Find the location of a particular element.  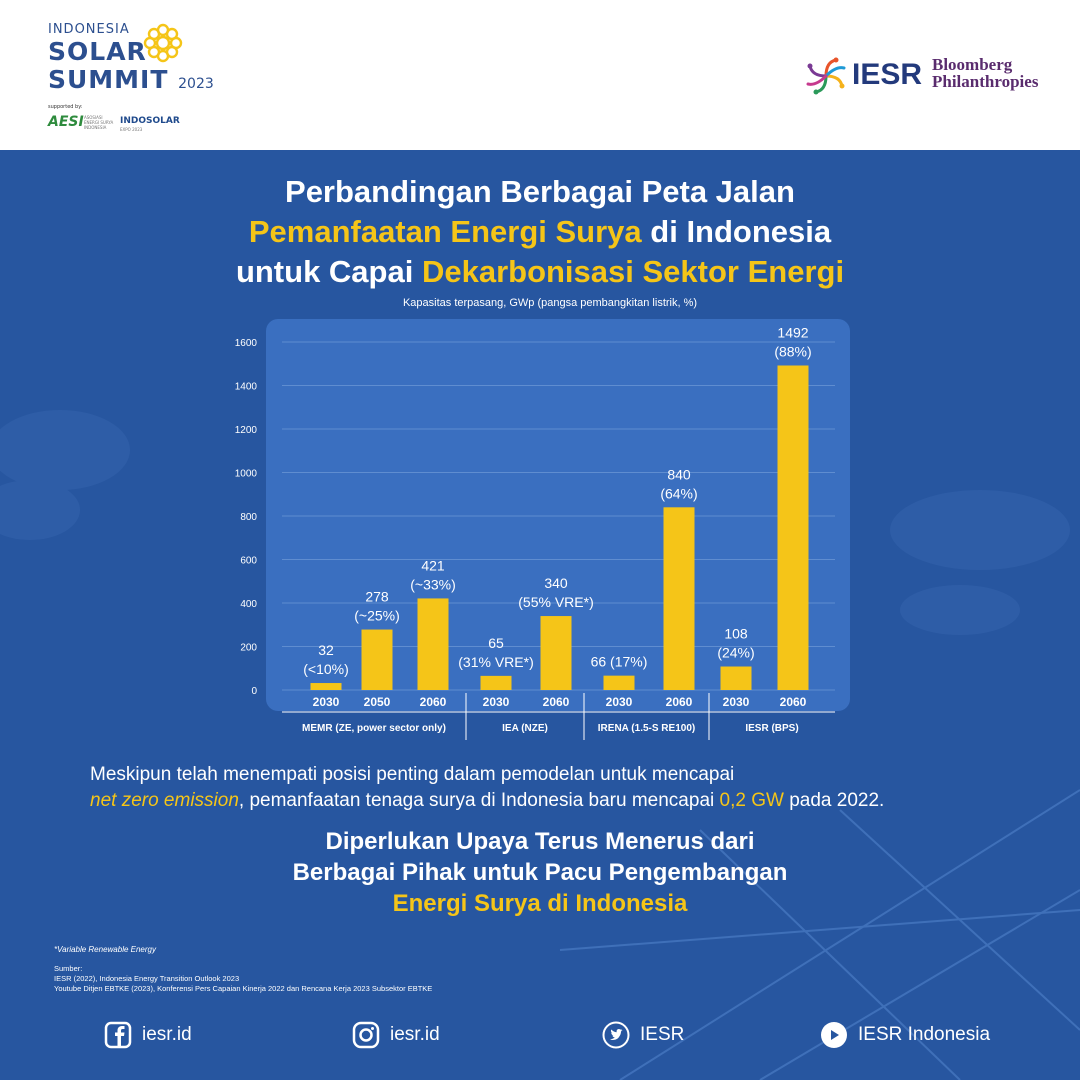

twitter-handle: IESR is located at coordinates (662, 1034).